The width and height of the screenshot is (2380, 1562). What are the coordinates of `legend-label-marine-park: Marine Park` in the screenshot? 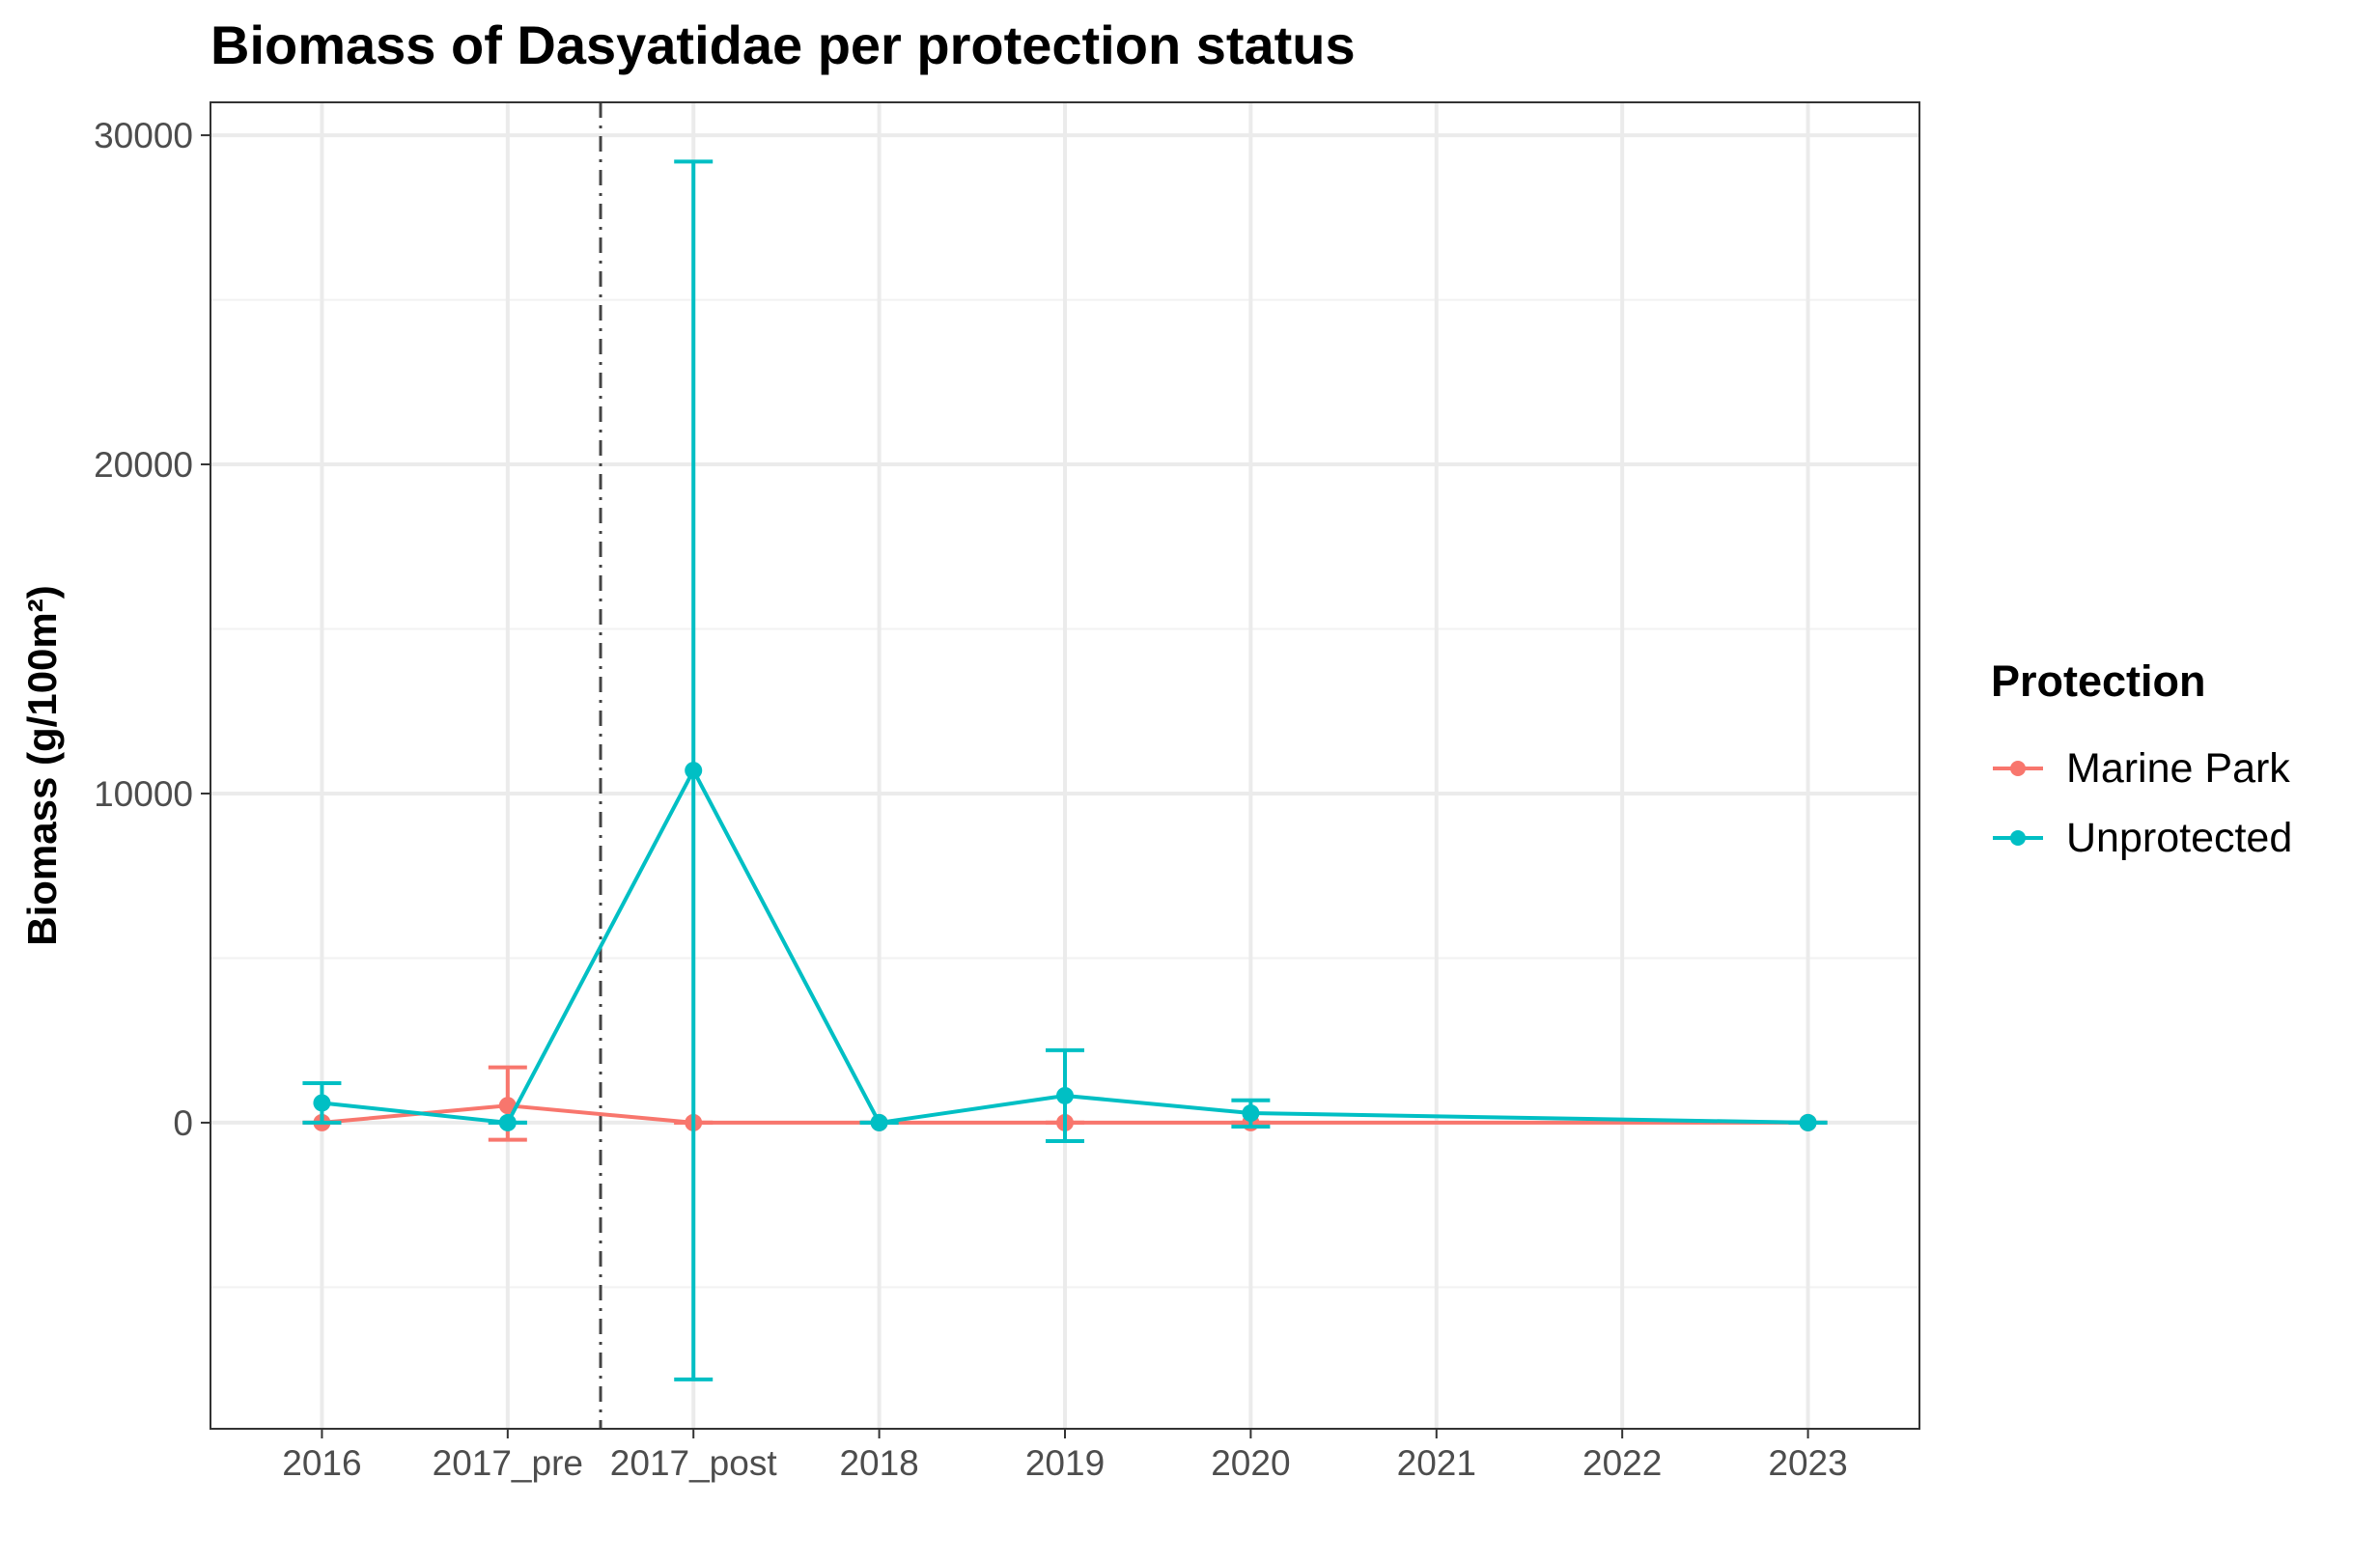 It's located at (2178, 768).